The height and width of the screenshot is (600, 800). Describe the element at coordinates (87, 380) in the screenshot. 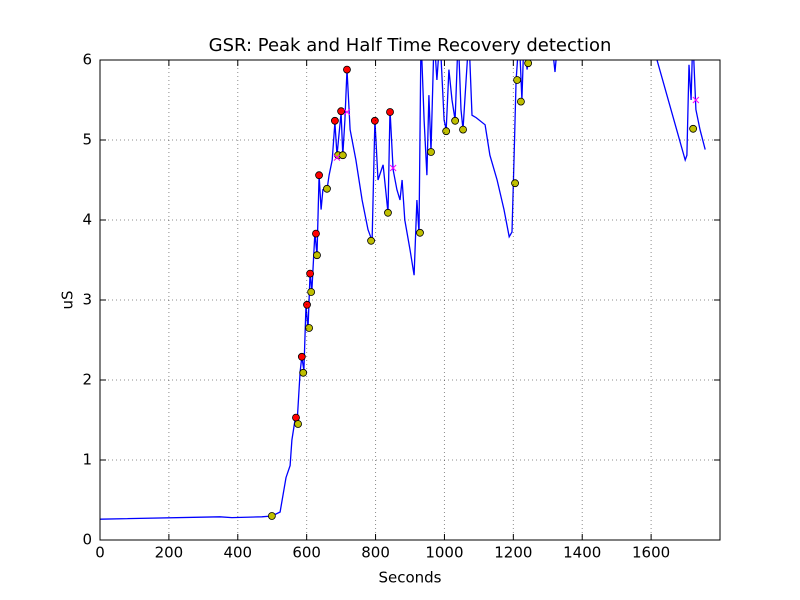

I see `y-tick-label: 2` at that location.